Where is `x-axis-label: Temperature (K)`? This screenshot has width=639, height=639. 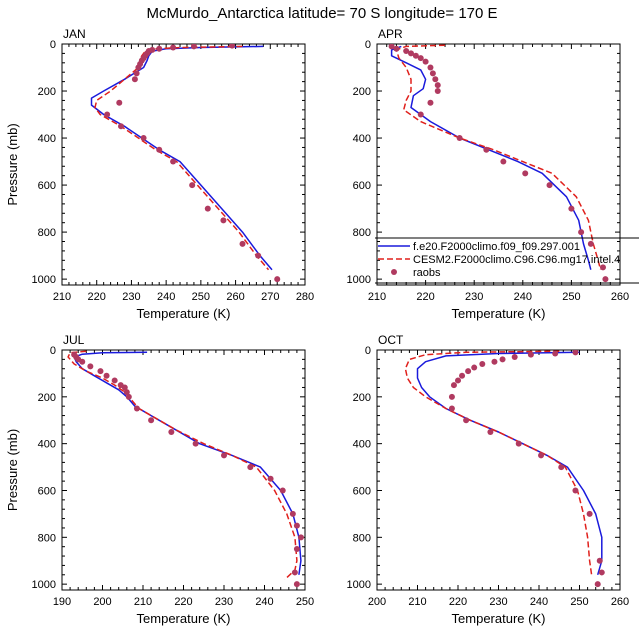
x-axis-label: Temperature (K) is located at coordinates (499, 618).